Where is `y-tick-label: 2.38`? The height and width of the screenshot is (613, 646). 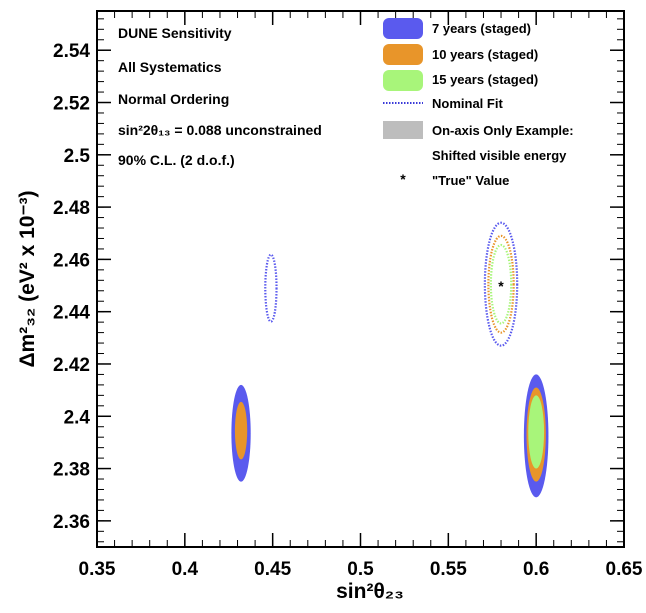
y-tick-label: 2.38 is located at coordinates (71, 470).